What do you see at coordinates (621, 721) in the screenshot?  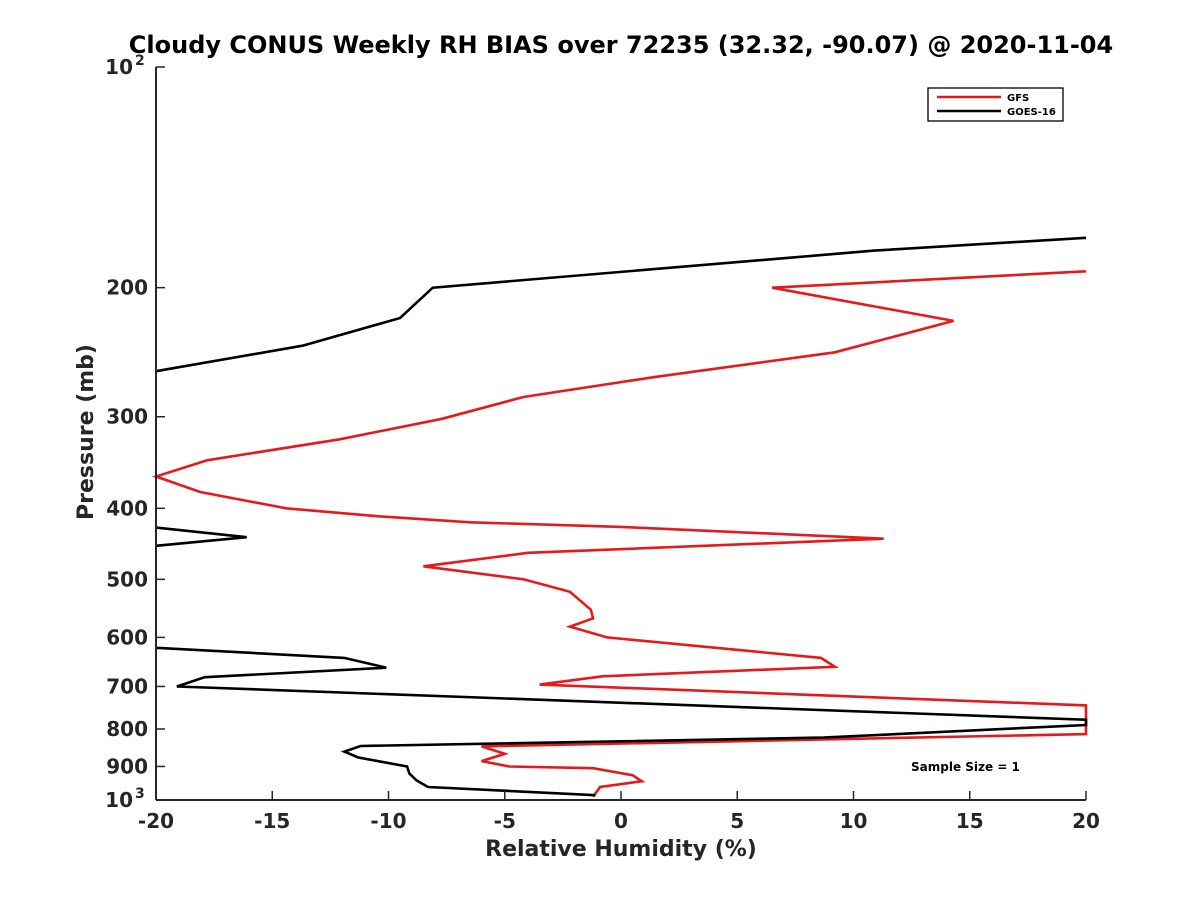 I see `series-line-goes-16-seg3` at bounding box center [621, 721].